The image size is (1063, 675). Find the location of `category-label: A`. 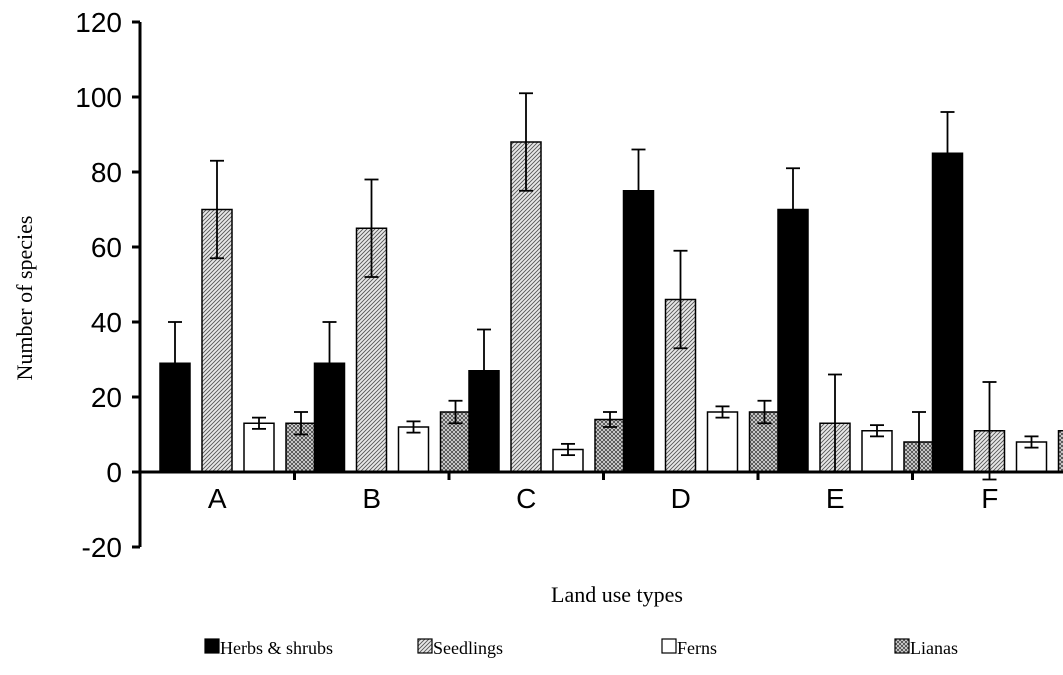

category-label: A is located at coordinates (217, 498).